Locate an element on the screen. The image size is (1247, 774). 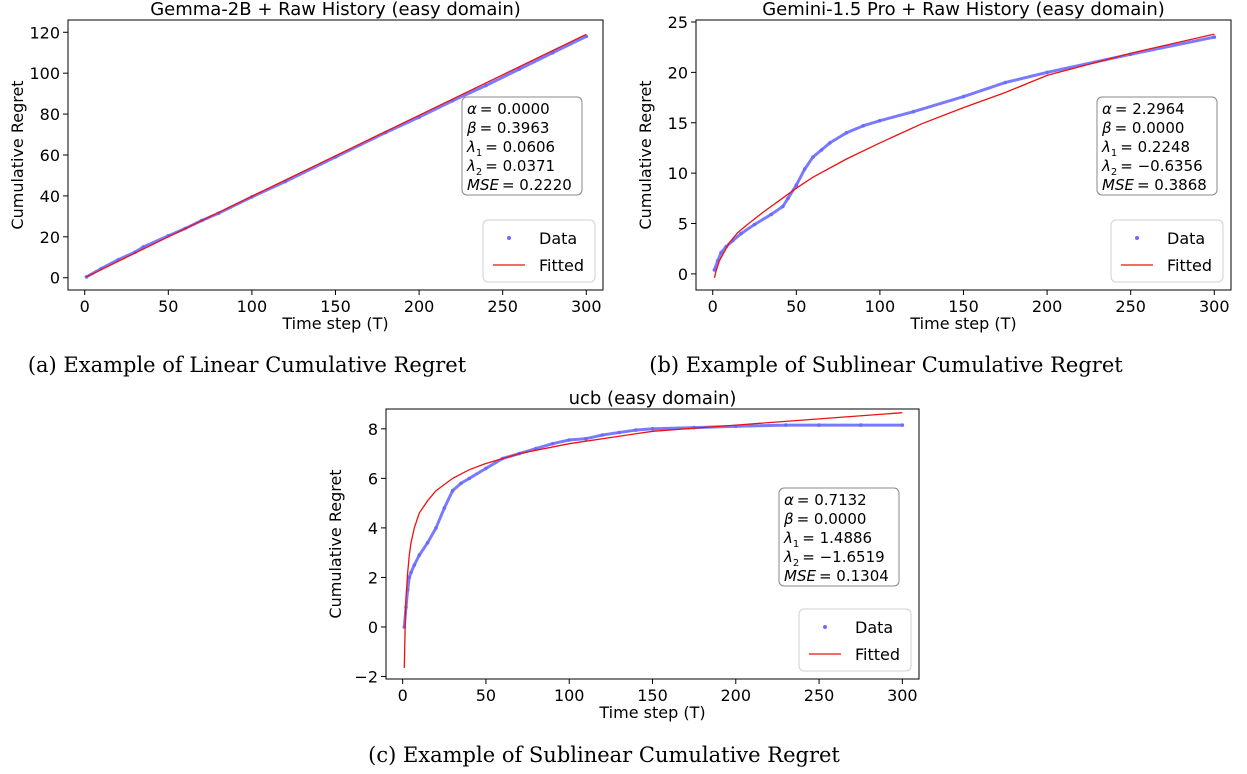
fit-parameter: MSE = 0.2220 is located at coordinates (519, 185).